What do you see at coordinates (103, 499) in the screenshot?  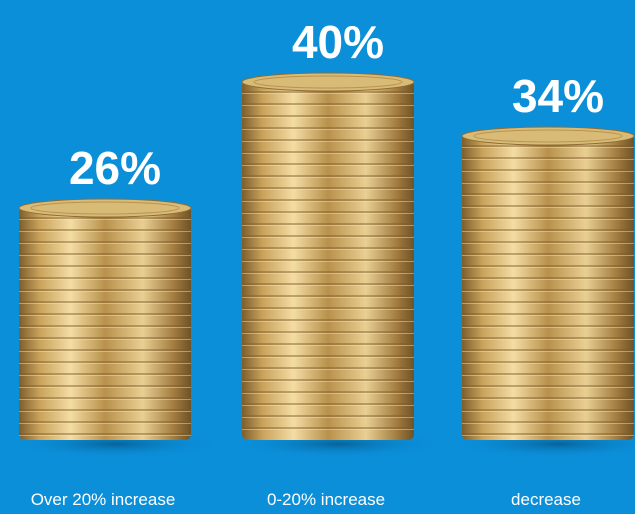 I see `category-label: Over 20% increase` at bounding box center [103, 499].